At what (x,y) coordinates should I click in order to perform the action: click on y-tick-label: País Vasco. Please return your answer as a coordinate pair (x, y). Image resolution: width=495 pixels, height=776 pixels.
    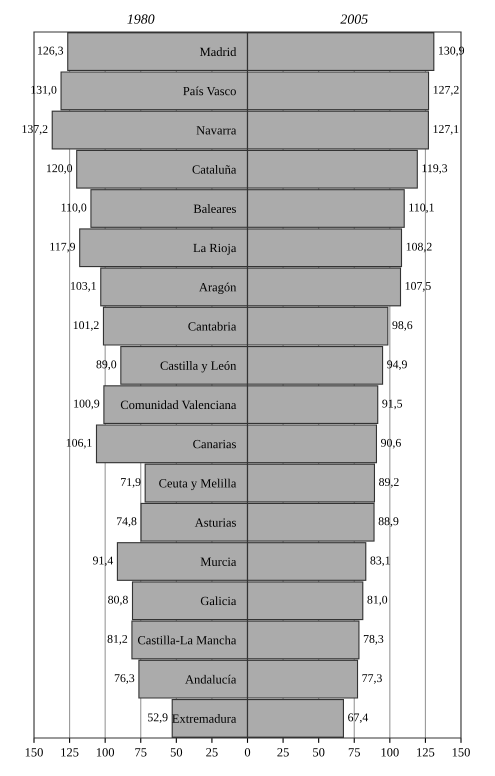
    Looking at the image, I should click on (209, 91).